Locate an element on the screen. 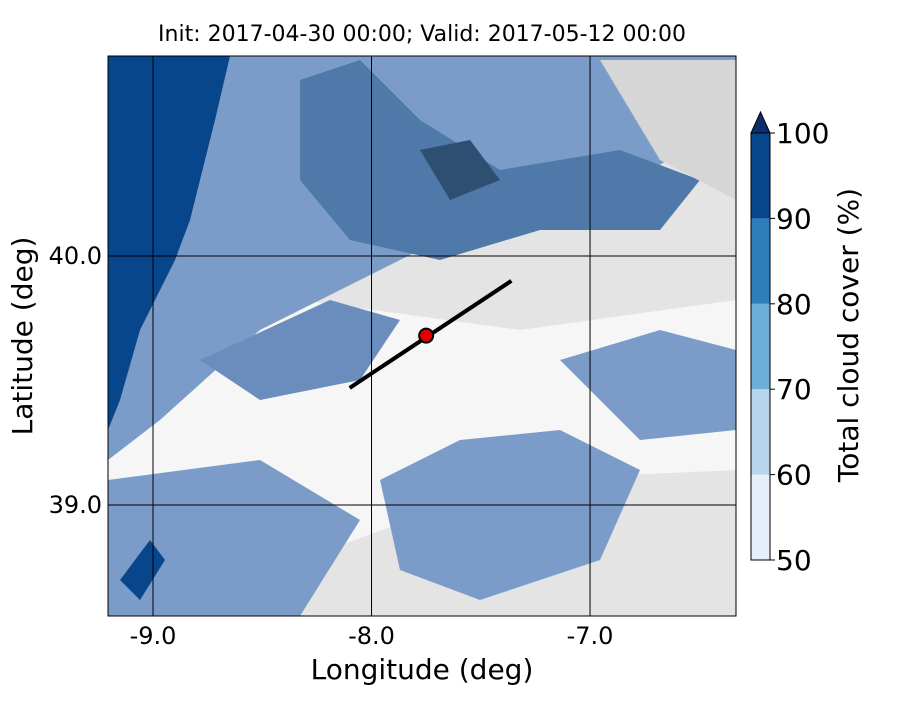 The image size is (900, 704). colorbar-tick-label: 70 is located at coordinates (794, 389).